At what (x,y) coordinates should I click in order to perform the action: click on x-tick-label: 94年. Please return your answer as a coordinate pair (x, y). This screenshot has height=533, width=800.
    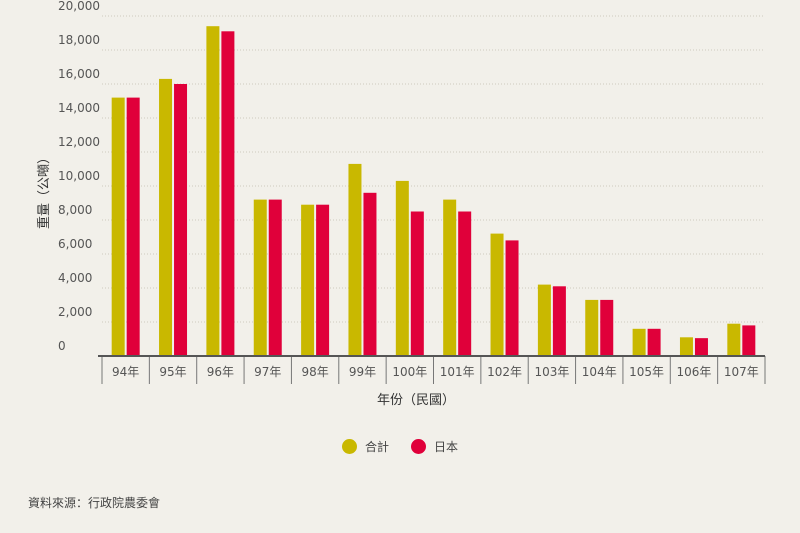
    Looking at the image, I should click on (125, 372).